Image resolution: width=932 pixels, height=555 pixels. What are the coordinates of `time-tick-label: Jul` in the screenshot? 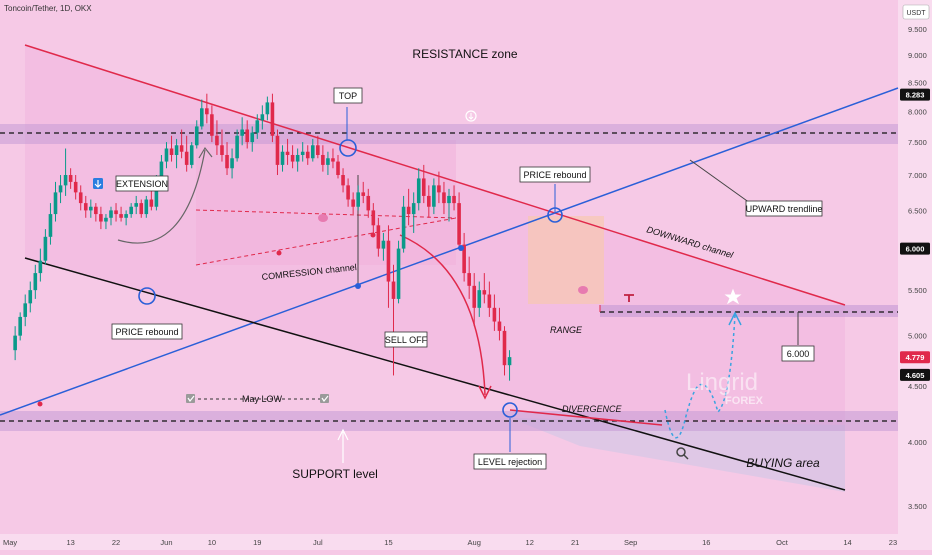 It's located at (318, 542).